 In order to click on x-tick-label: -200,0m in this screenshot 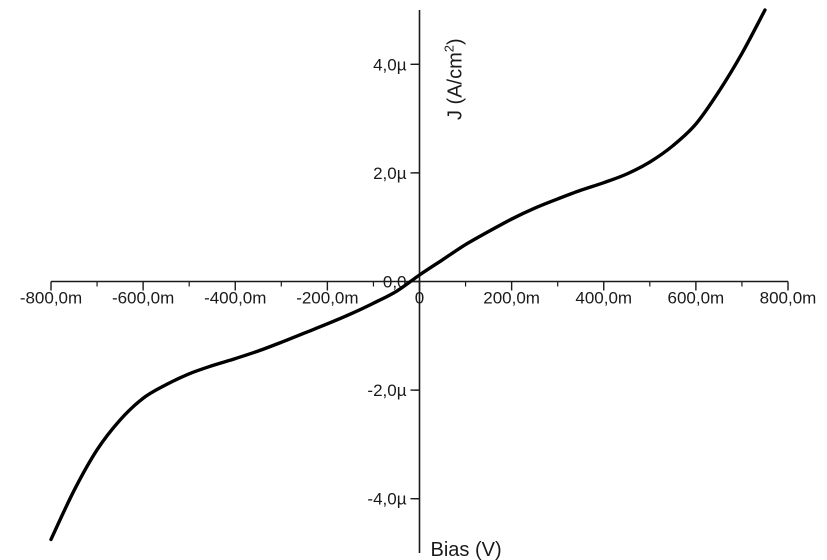, I will do `click(327, 298)`.